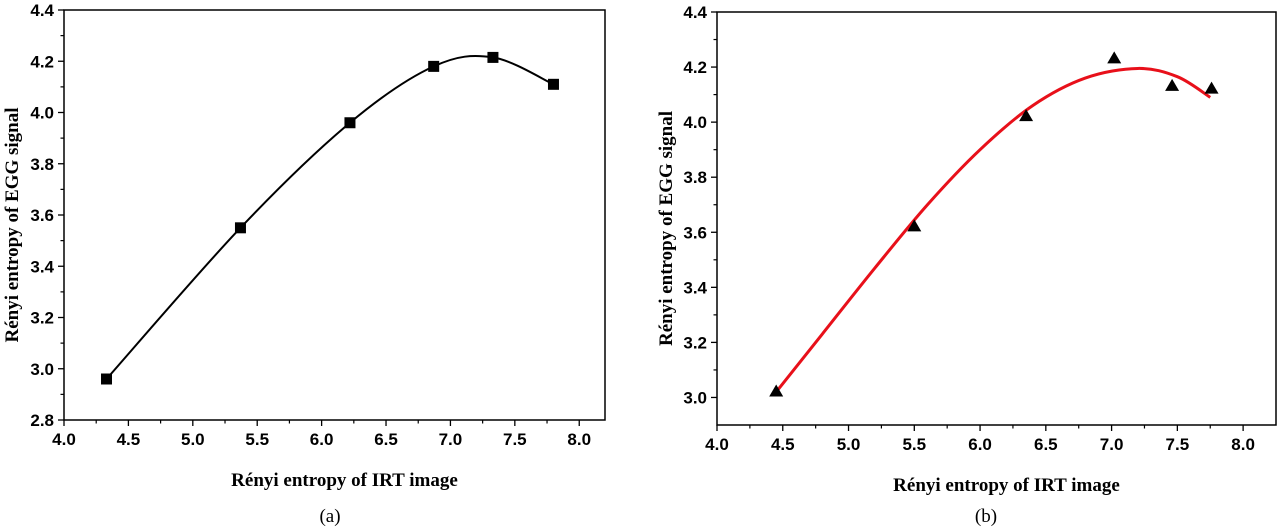 The image size is (1280, 527). What do you see at coordinates (986, 516) in the screenshot?
I see `panel-caption: (b)` at bounding box center [986, 516].